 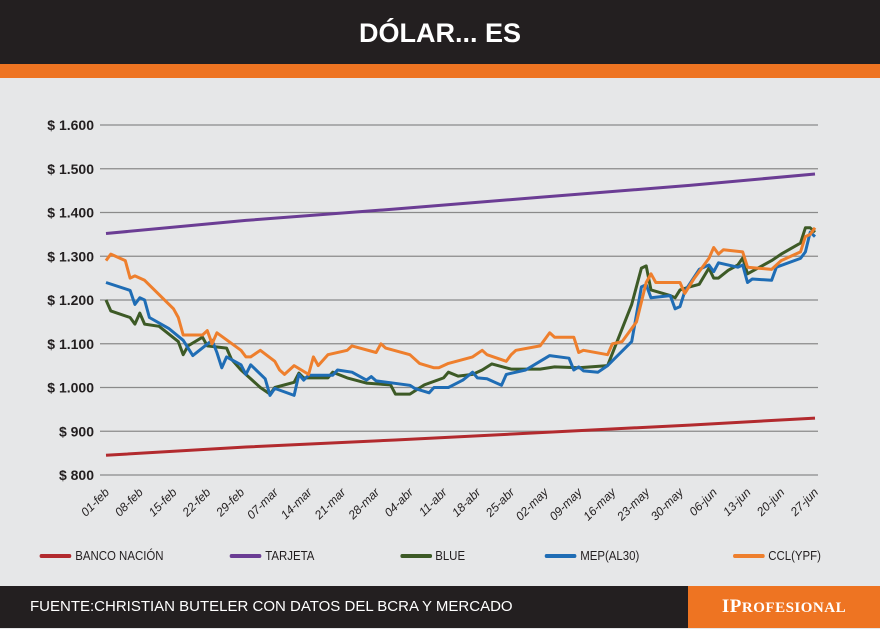 I want to click on x-tick-label: 06-jun, so click(x=703, y=502).